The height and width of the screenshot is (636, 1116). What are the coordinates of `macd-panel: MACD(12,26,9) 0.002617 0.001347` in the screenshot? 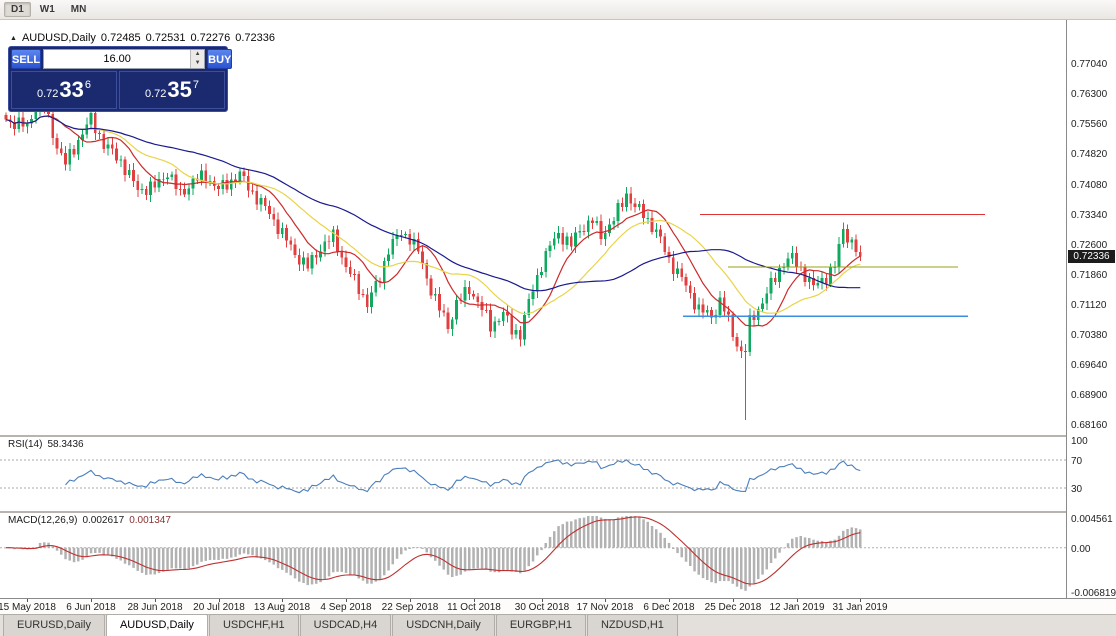 It's located at (533, 555).